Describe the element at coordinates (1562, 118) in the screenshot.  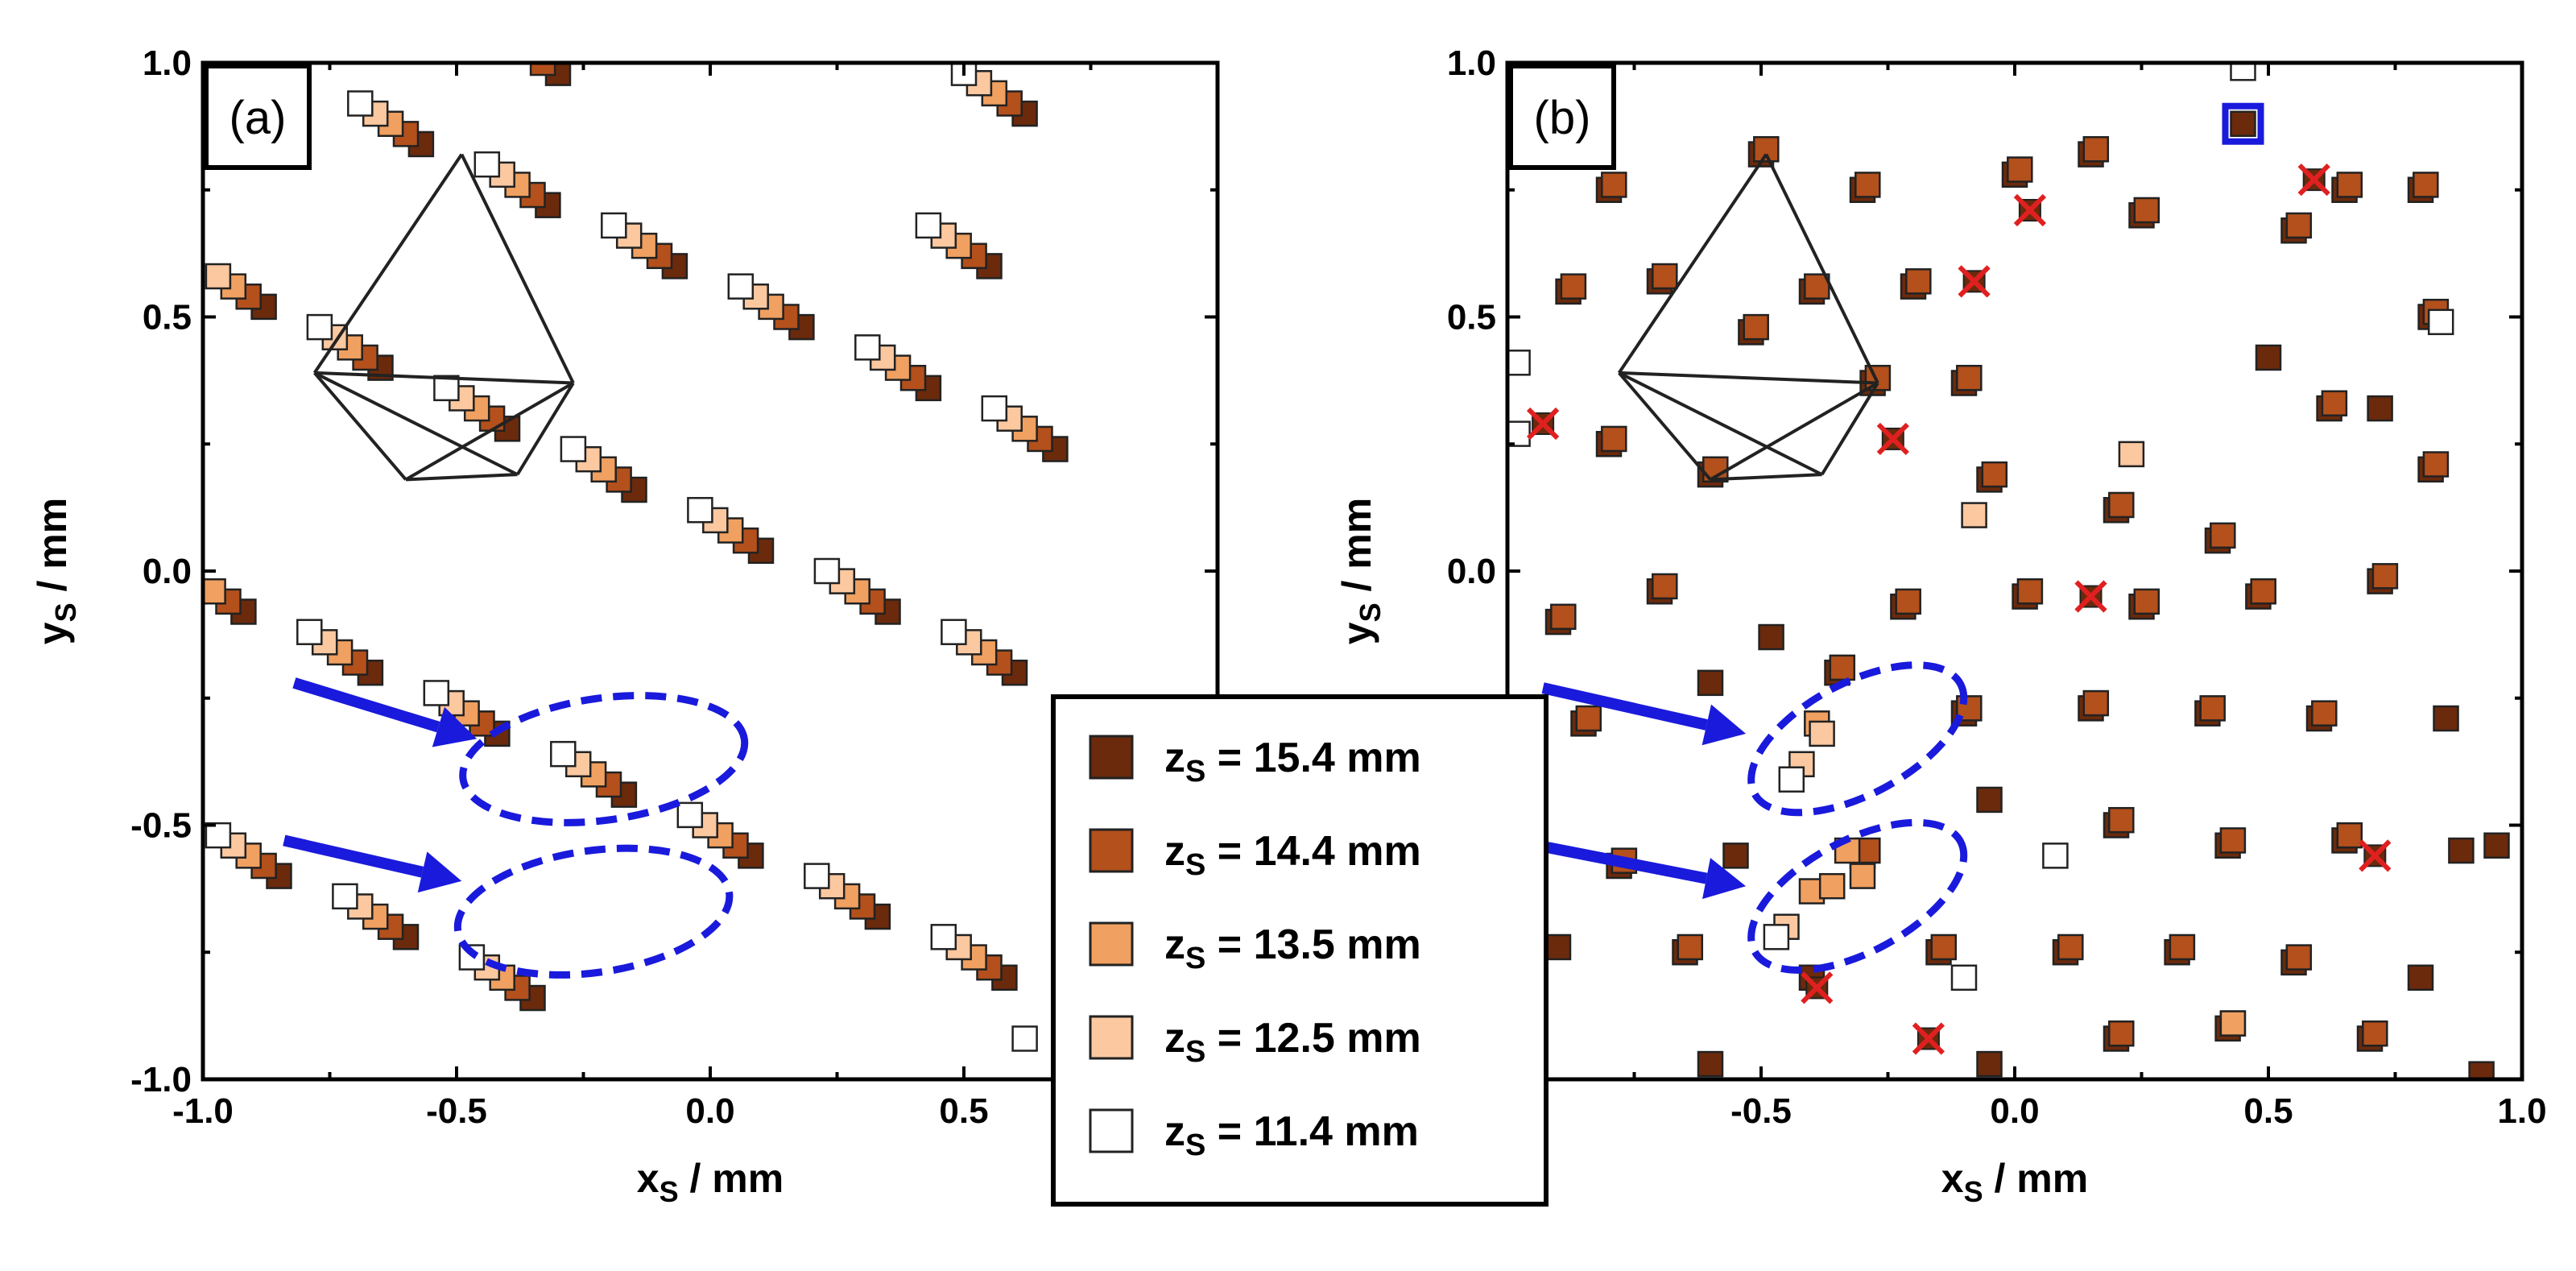
I see `svg-text: (b)` at that location.